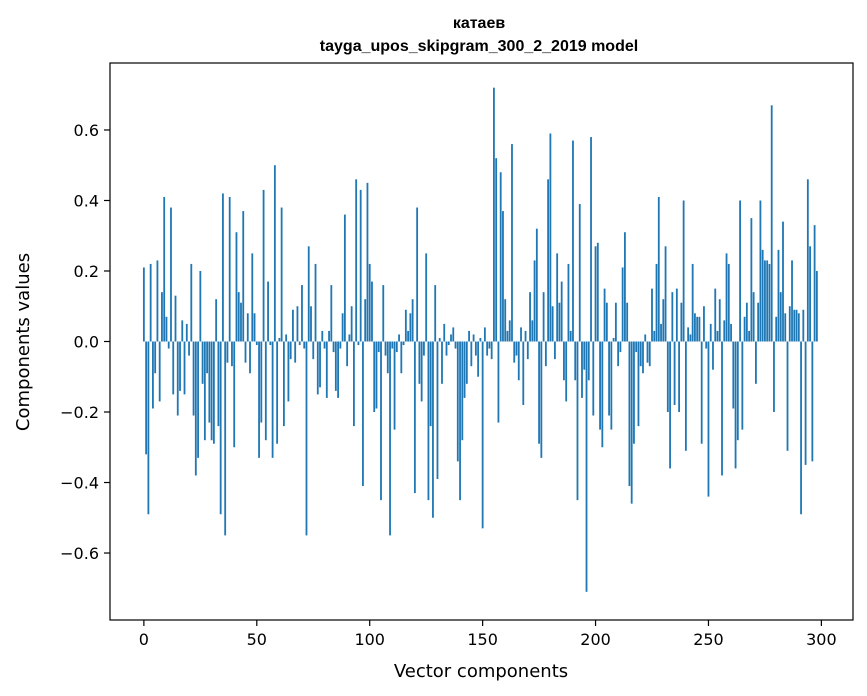 Image resolution: width=867 pixels, height=696 pixels. What do you see at coordinates (86, 130) in the screenshot?
I see `y-tick-label: 0.6` at bounding box center [86, 130].